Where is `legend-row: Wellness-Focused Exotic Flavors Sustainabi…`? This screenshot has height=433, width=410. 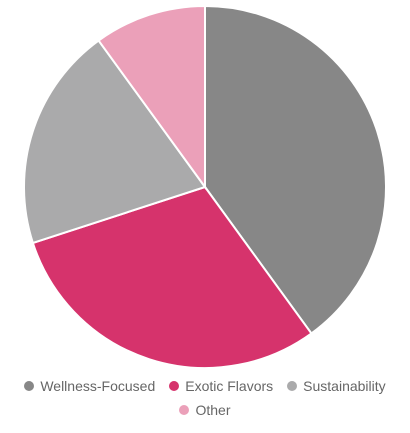 legend-row: Wellness-Focused Exotic Flavors Sustainabi… is located at coordinates (205, 386).